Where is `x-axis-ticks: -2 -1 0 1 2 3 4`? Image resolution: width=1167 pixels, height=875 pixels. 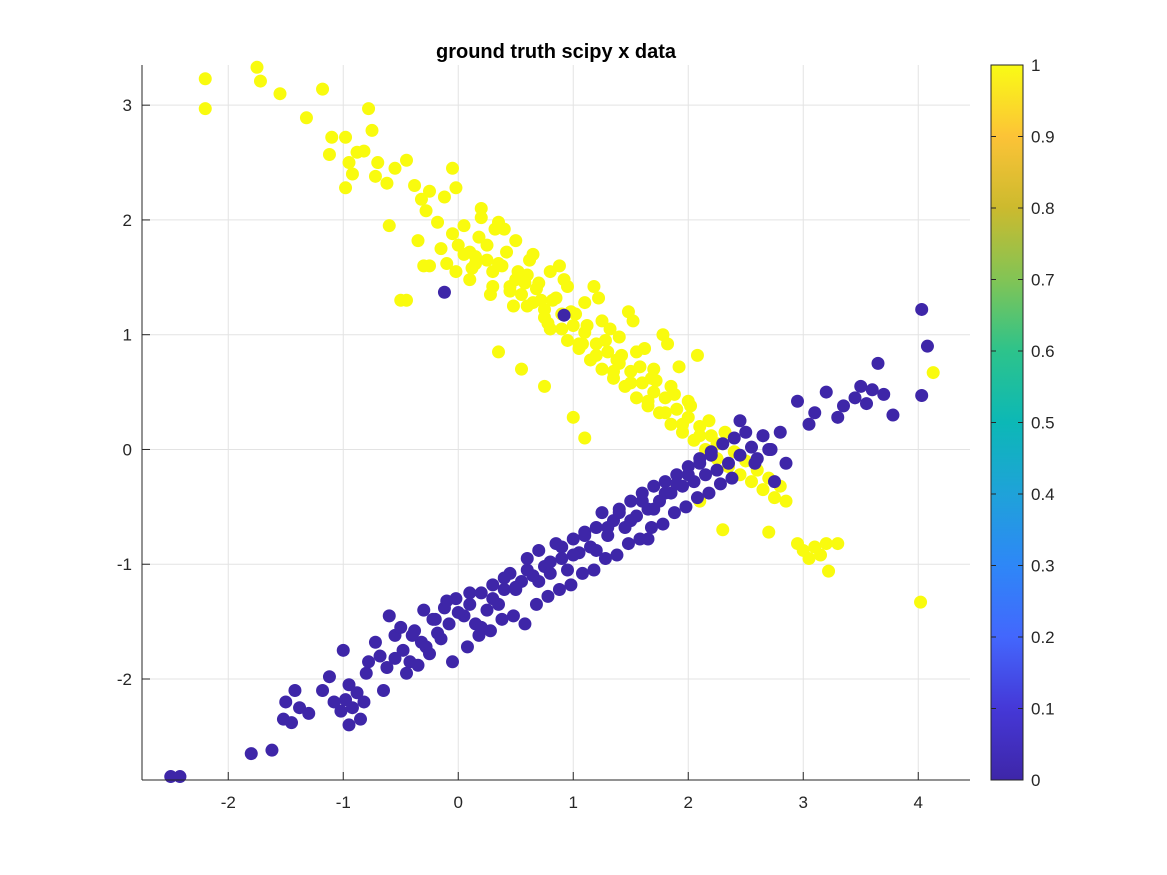 x-axis-ticks: -2 -1 0 1 2 3 4 is located at coordinates (572, 792).